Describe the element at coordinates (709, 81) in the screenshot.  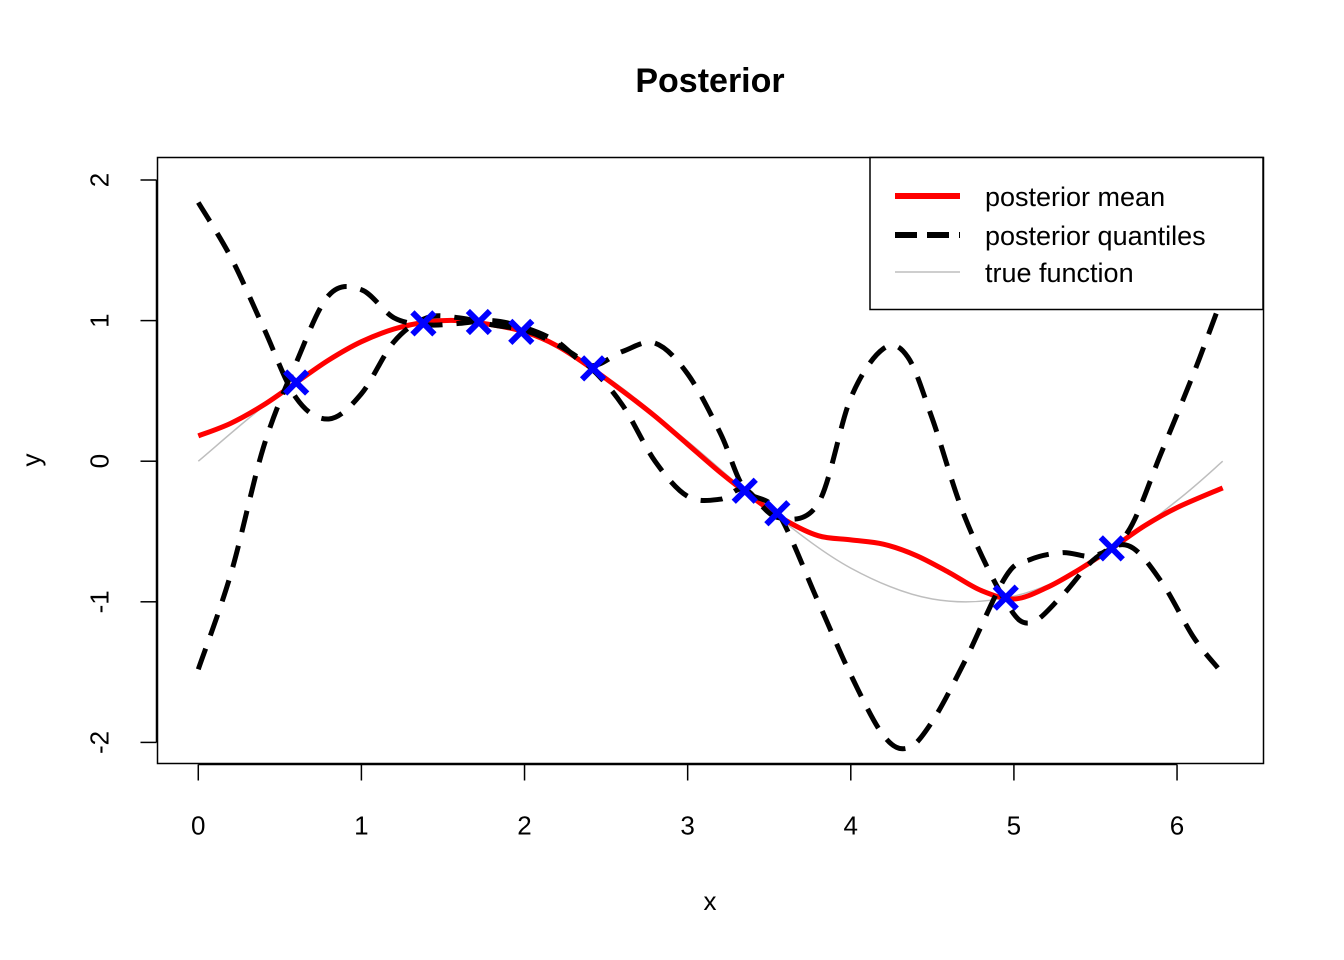
I see `chart-title: Posterior` at that location.